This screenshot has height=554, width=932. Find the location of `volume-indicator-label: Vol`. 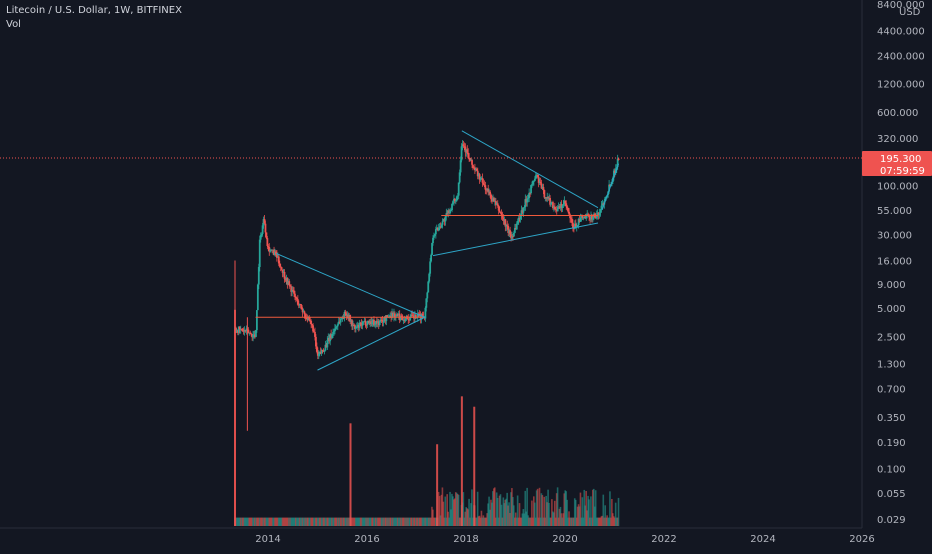

volume-indicator-label: Vol is located at coordinates (13, 24).